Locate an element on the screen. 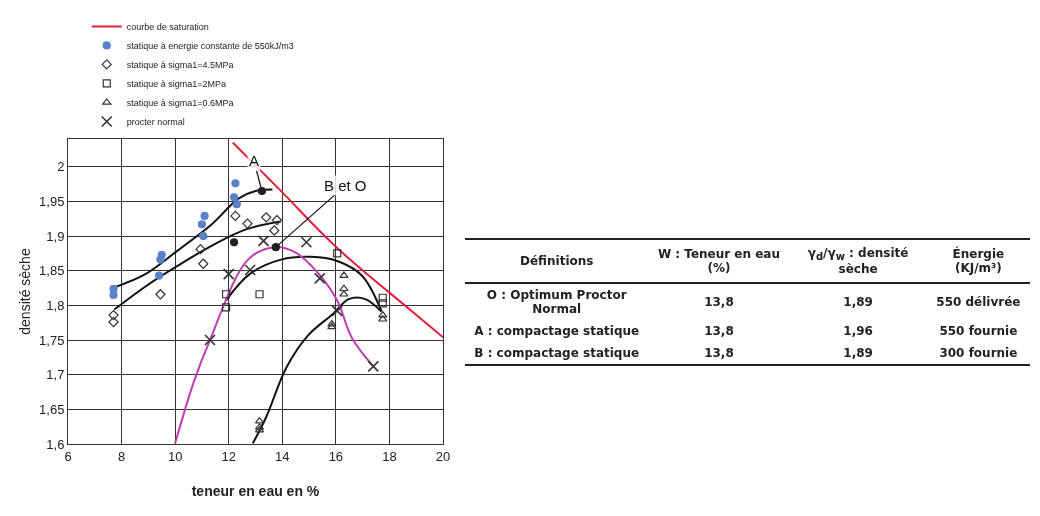 The width and height of the screenshot is (1040, 516). text: B : compactage statique is located at coordinates (557, 353).